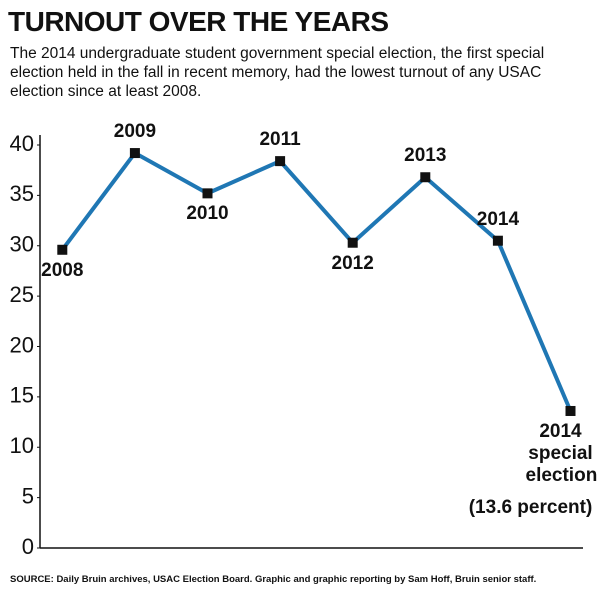 This screenshot has height=594, width=601. I want to click on y-tick-label: 25, so click(22, 294).